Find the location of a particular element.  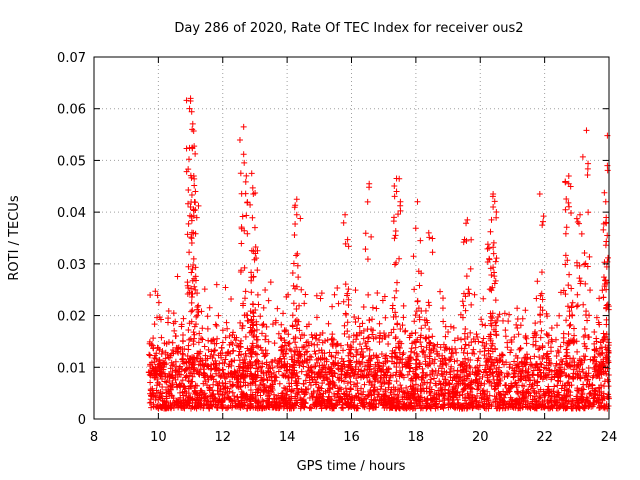

y-tick-label: 0.06 is located at coordinates (71, 110).